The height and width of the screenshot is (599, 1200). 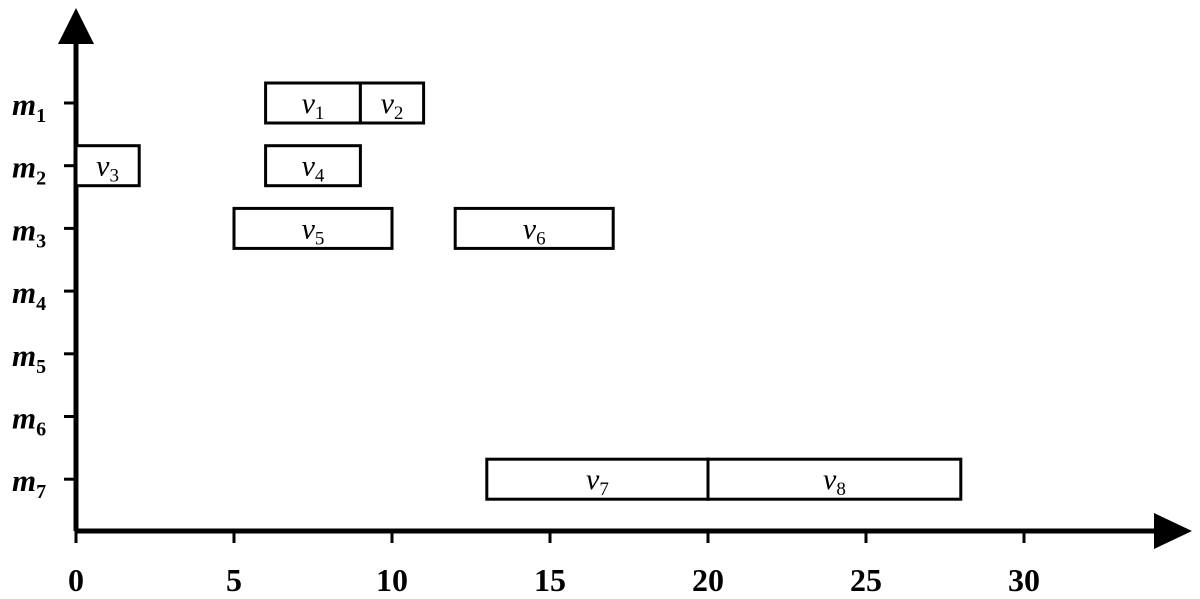 I want to click on y-tick-label: m1, so click(x=29, y=107).